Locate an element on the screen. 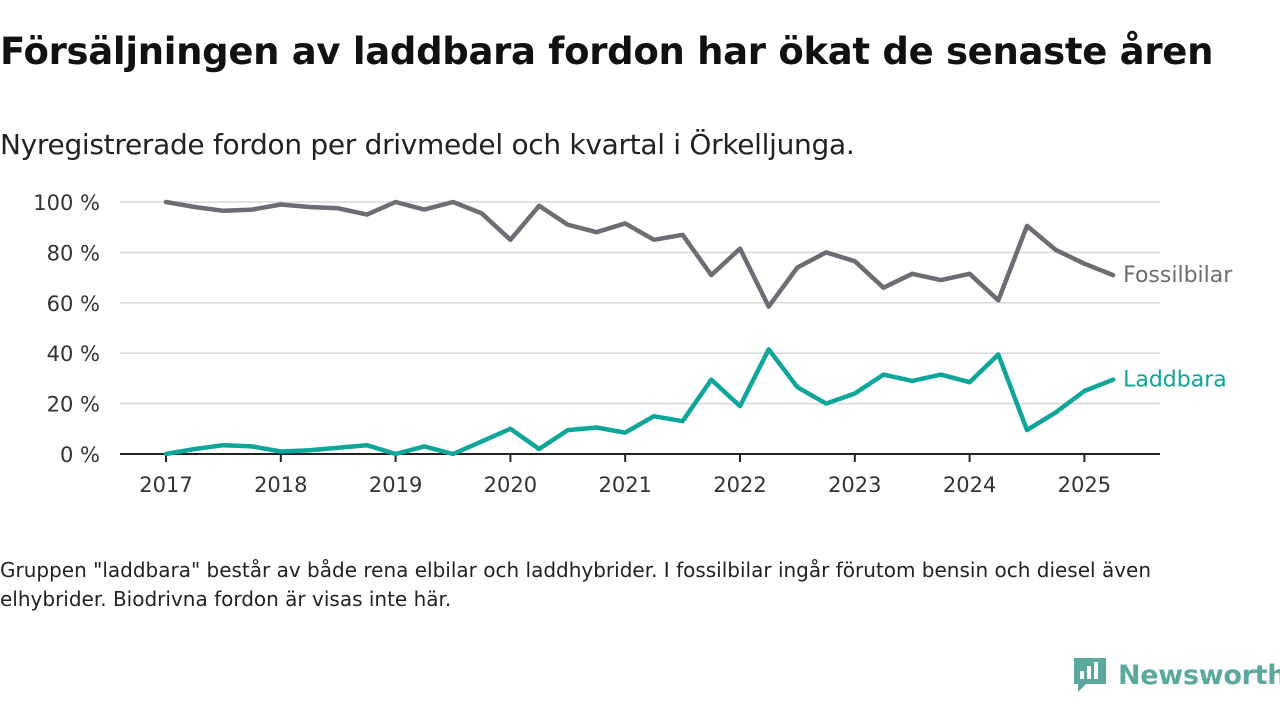 Image resolution: width=1280 pixels, height=720 pixels. x-tick-label: 2019 is located at coordinates (395, 485).